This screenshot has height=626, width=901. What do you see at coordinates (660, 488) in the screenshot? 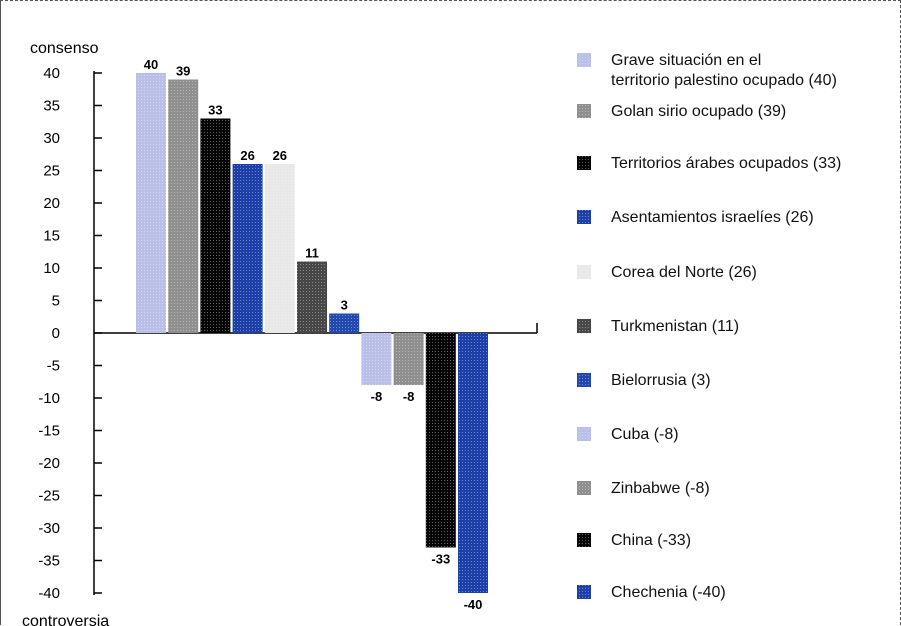
I see `legend-label: Zinbabwe (-8)` at bounding box center [660, 488].